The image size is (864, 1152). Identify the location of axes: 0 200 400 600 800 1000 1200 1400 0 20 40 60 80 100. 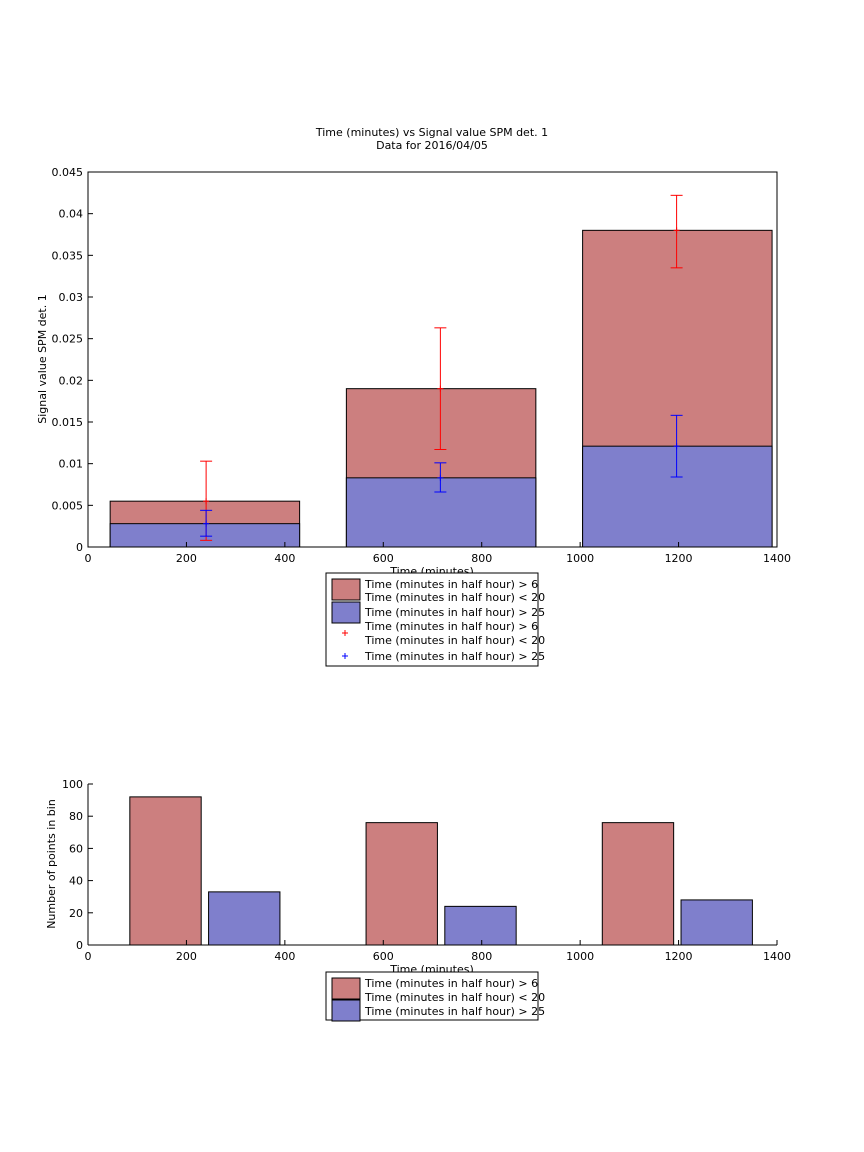
(426, 870).